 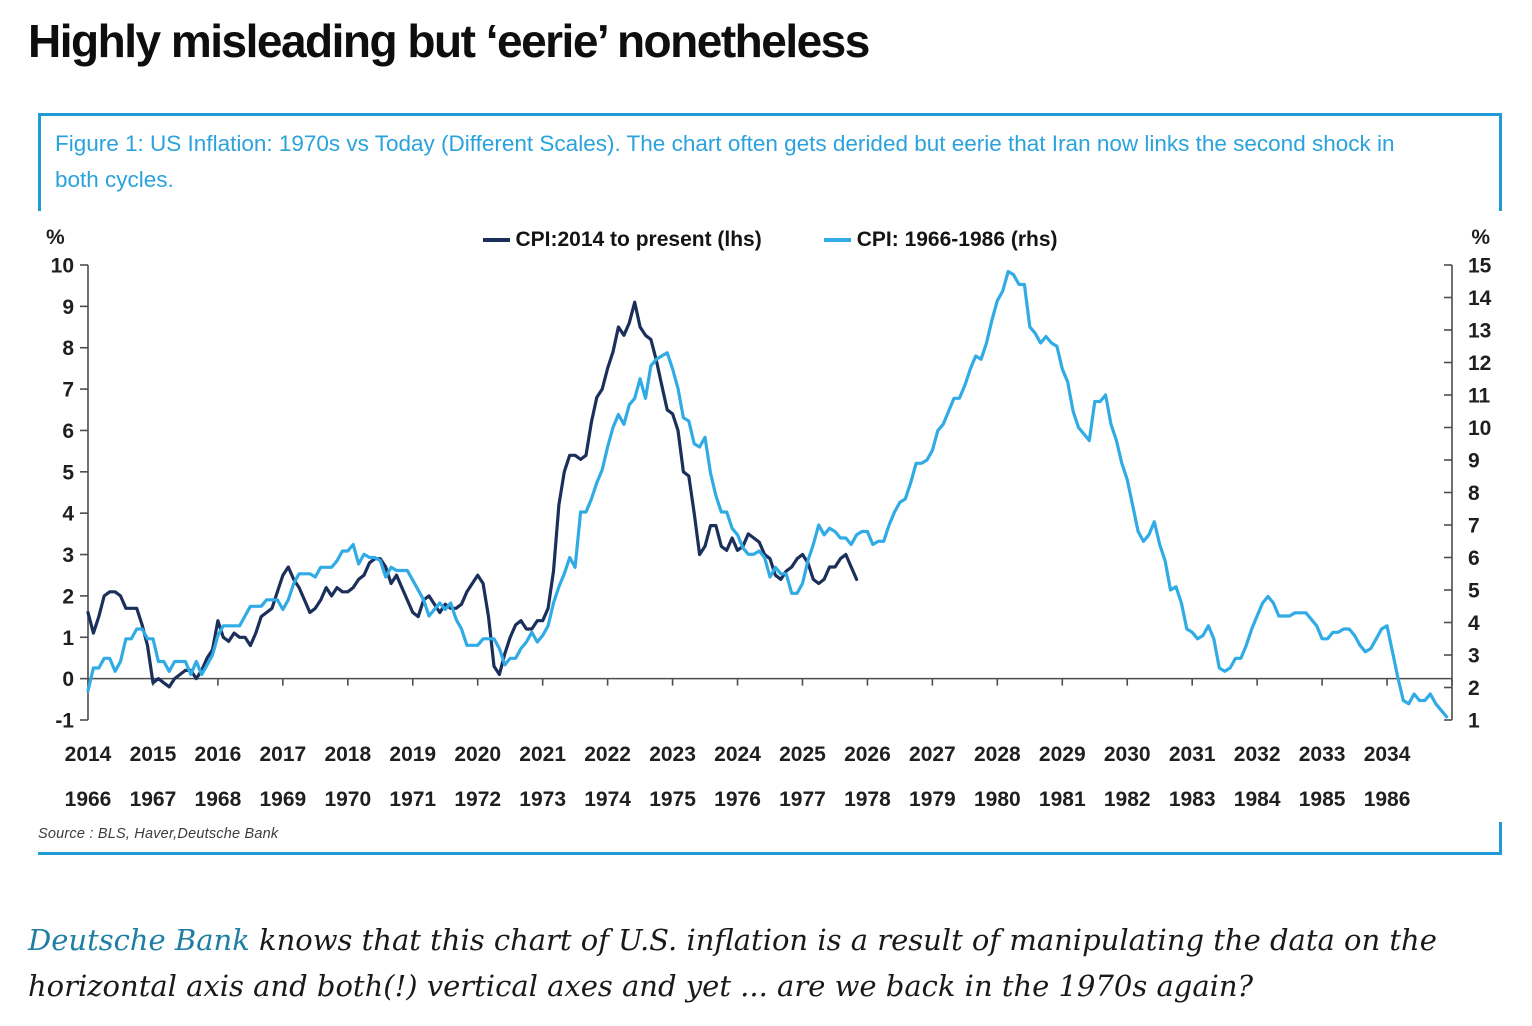 I want to click on svg-text: 1968, so click(x=218, y=798).